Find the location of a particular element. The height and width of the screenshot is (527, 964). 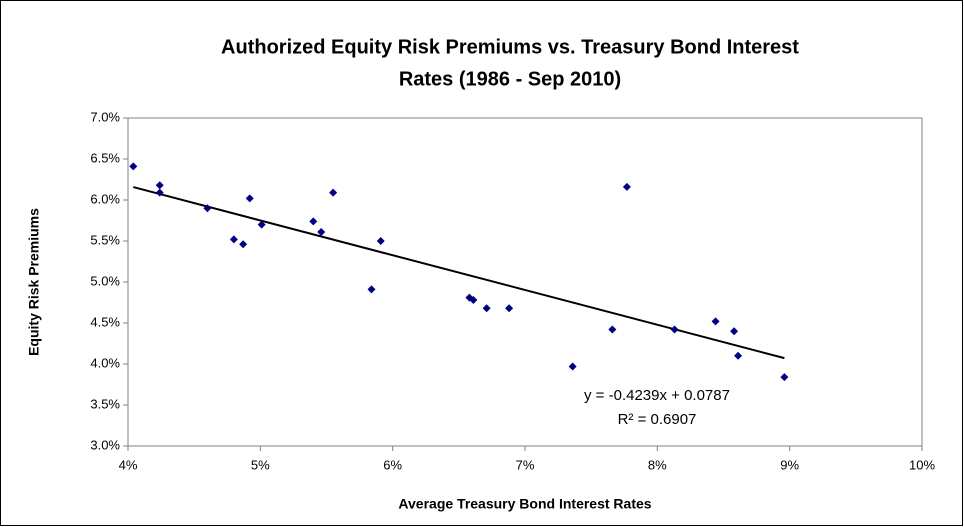

x-tick-label: 10% is located at coordinates (922, 464).